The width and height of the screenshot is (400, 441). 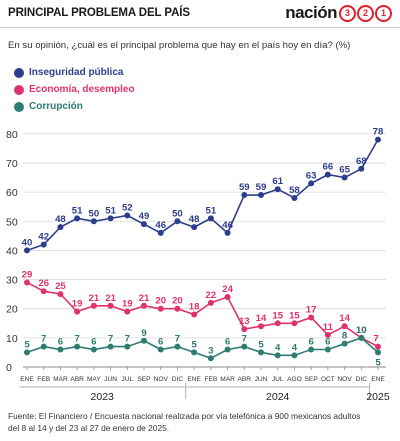 What do you see at coordinates (344, 170) in the screenshot?
I see `data-label: 65` at bounding box center [344, 170].